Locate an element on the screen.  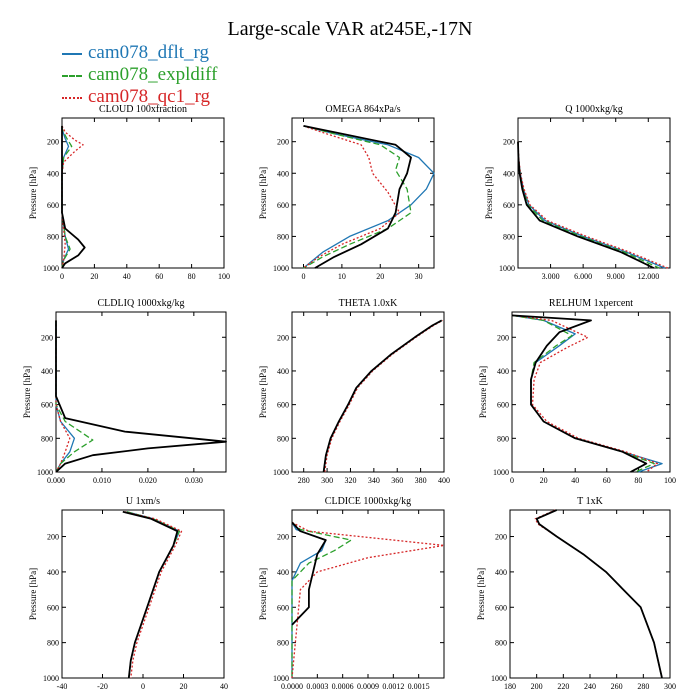
legend-item: cam078_dflt_rg is located at coordinates (139, 53).